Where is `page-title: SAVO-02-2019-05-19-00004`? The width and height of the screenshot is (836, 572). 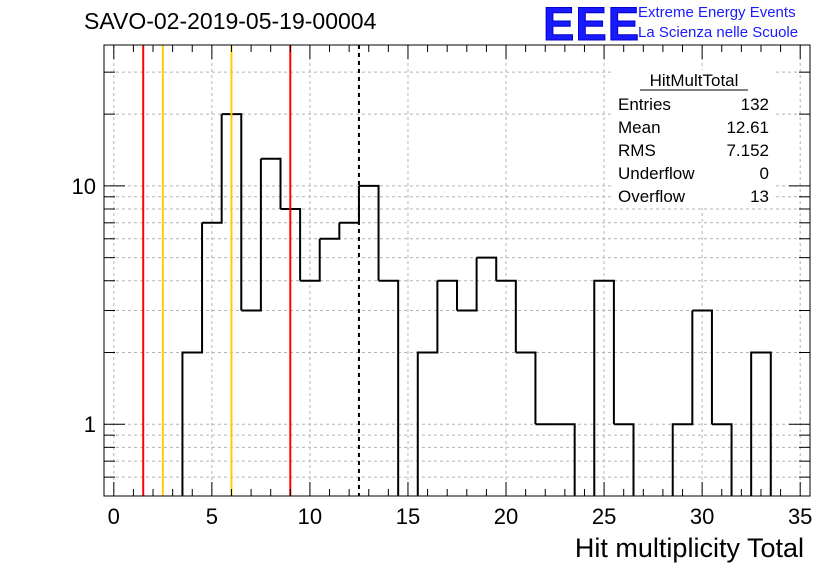
page-title: SAVO-02-2019-05-19-00004 is located at coordinates (230, 21).